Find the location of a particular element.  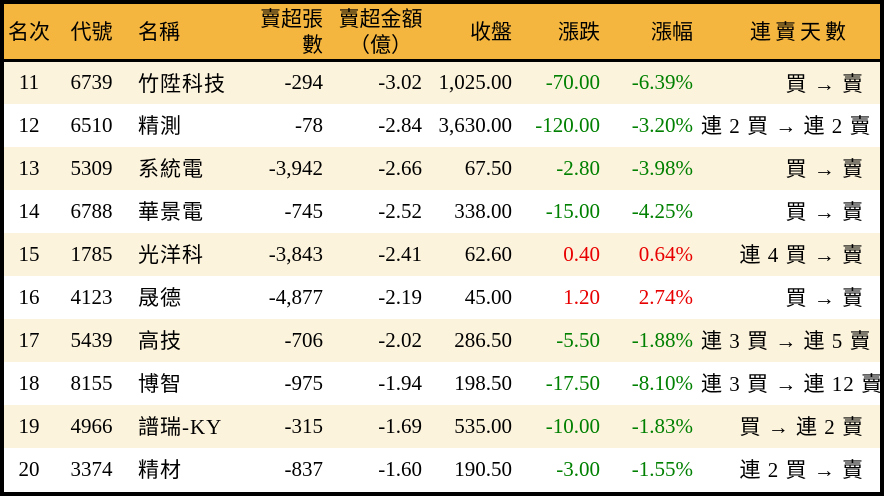

cell-close: 286.50 is located at coordinates (483, 339).